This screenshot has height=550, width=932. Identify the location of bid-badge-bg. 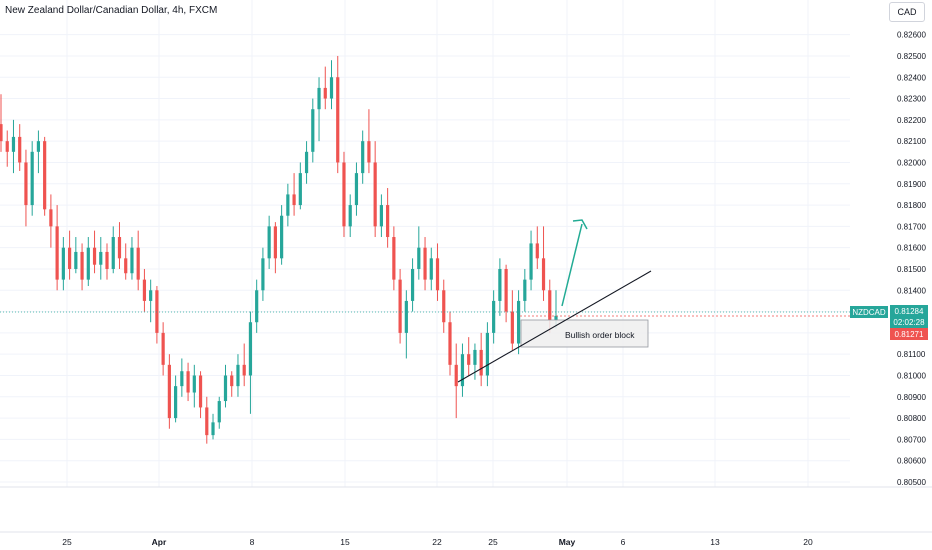
(909, 334).